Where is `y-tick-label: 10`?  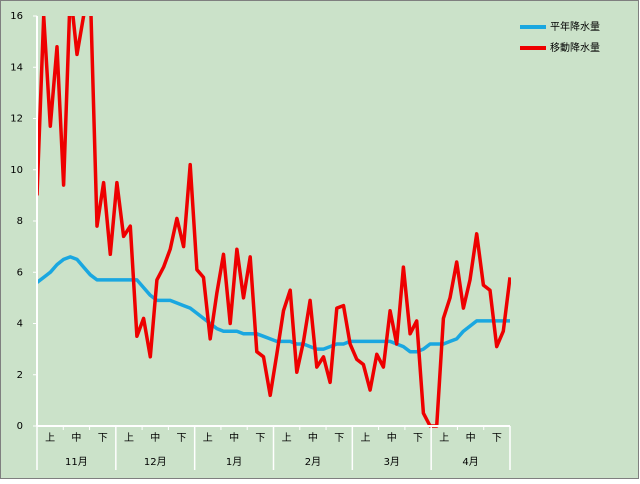 y-tick-label: 10 is located at coordinates (16, 170).